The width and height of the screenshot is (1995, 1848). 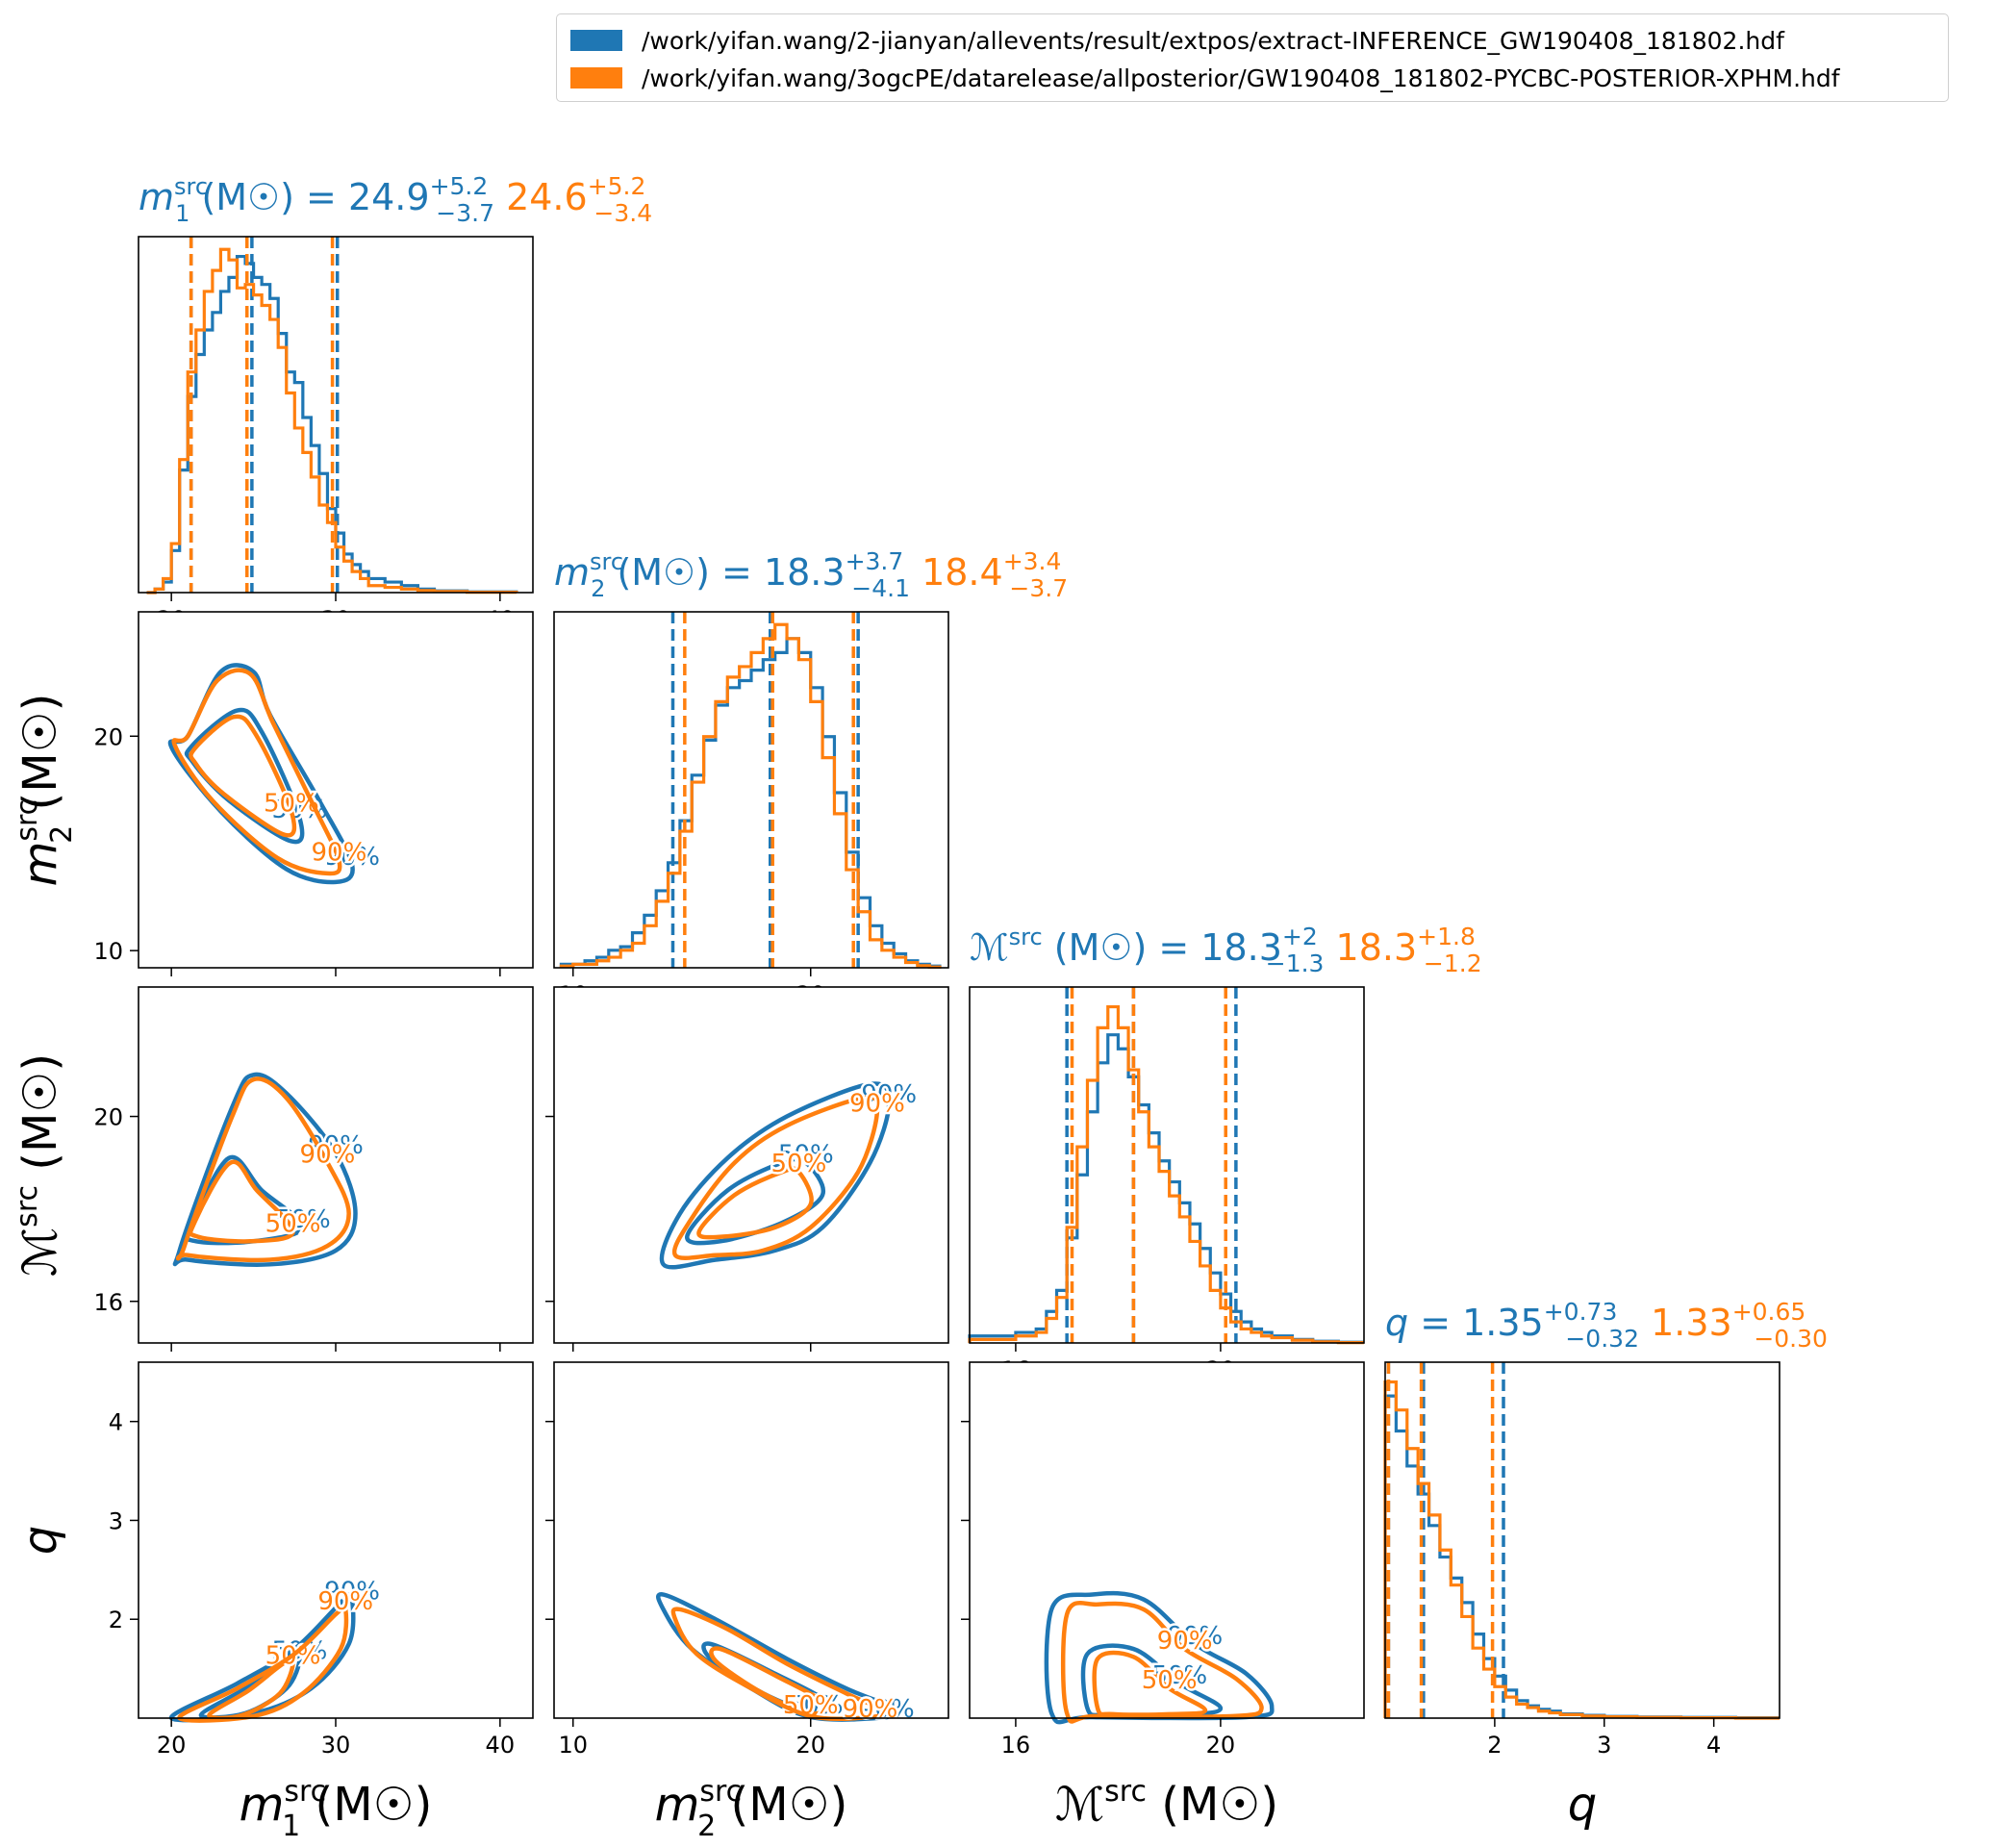 I want to click on x-tick-label: 4, so click(x=1713, y=1745).